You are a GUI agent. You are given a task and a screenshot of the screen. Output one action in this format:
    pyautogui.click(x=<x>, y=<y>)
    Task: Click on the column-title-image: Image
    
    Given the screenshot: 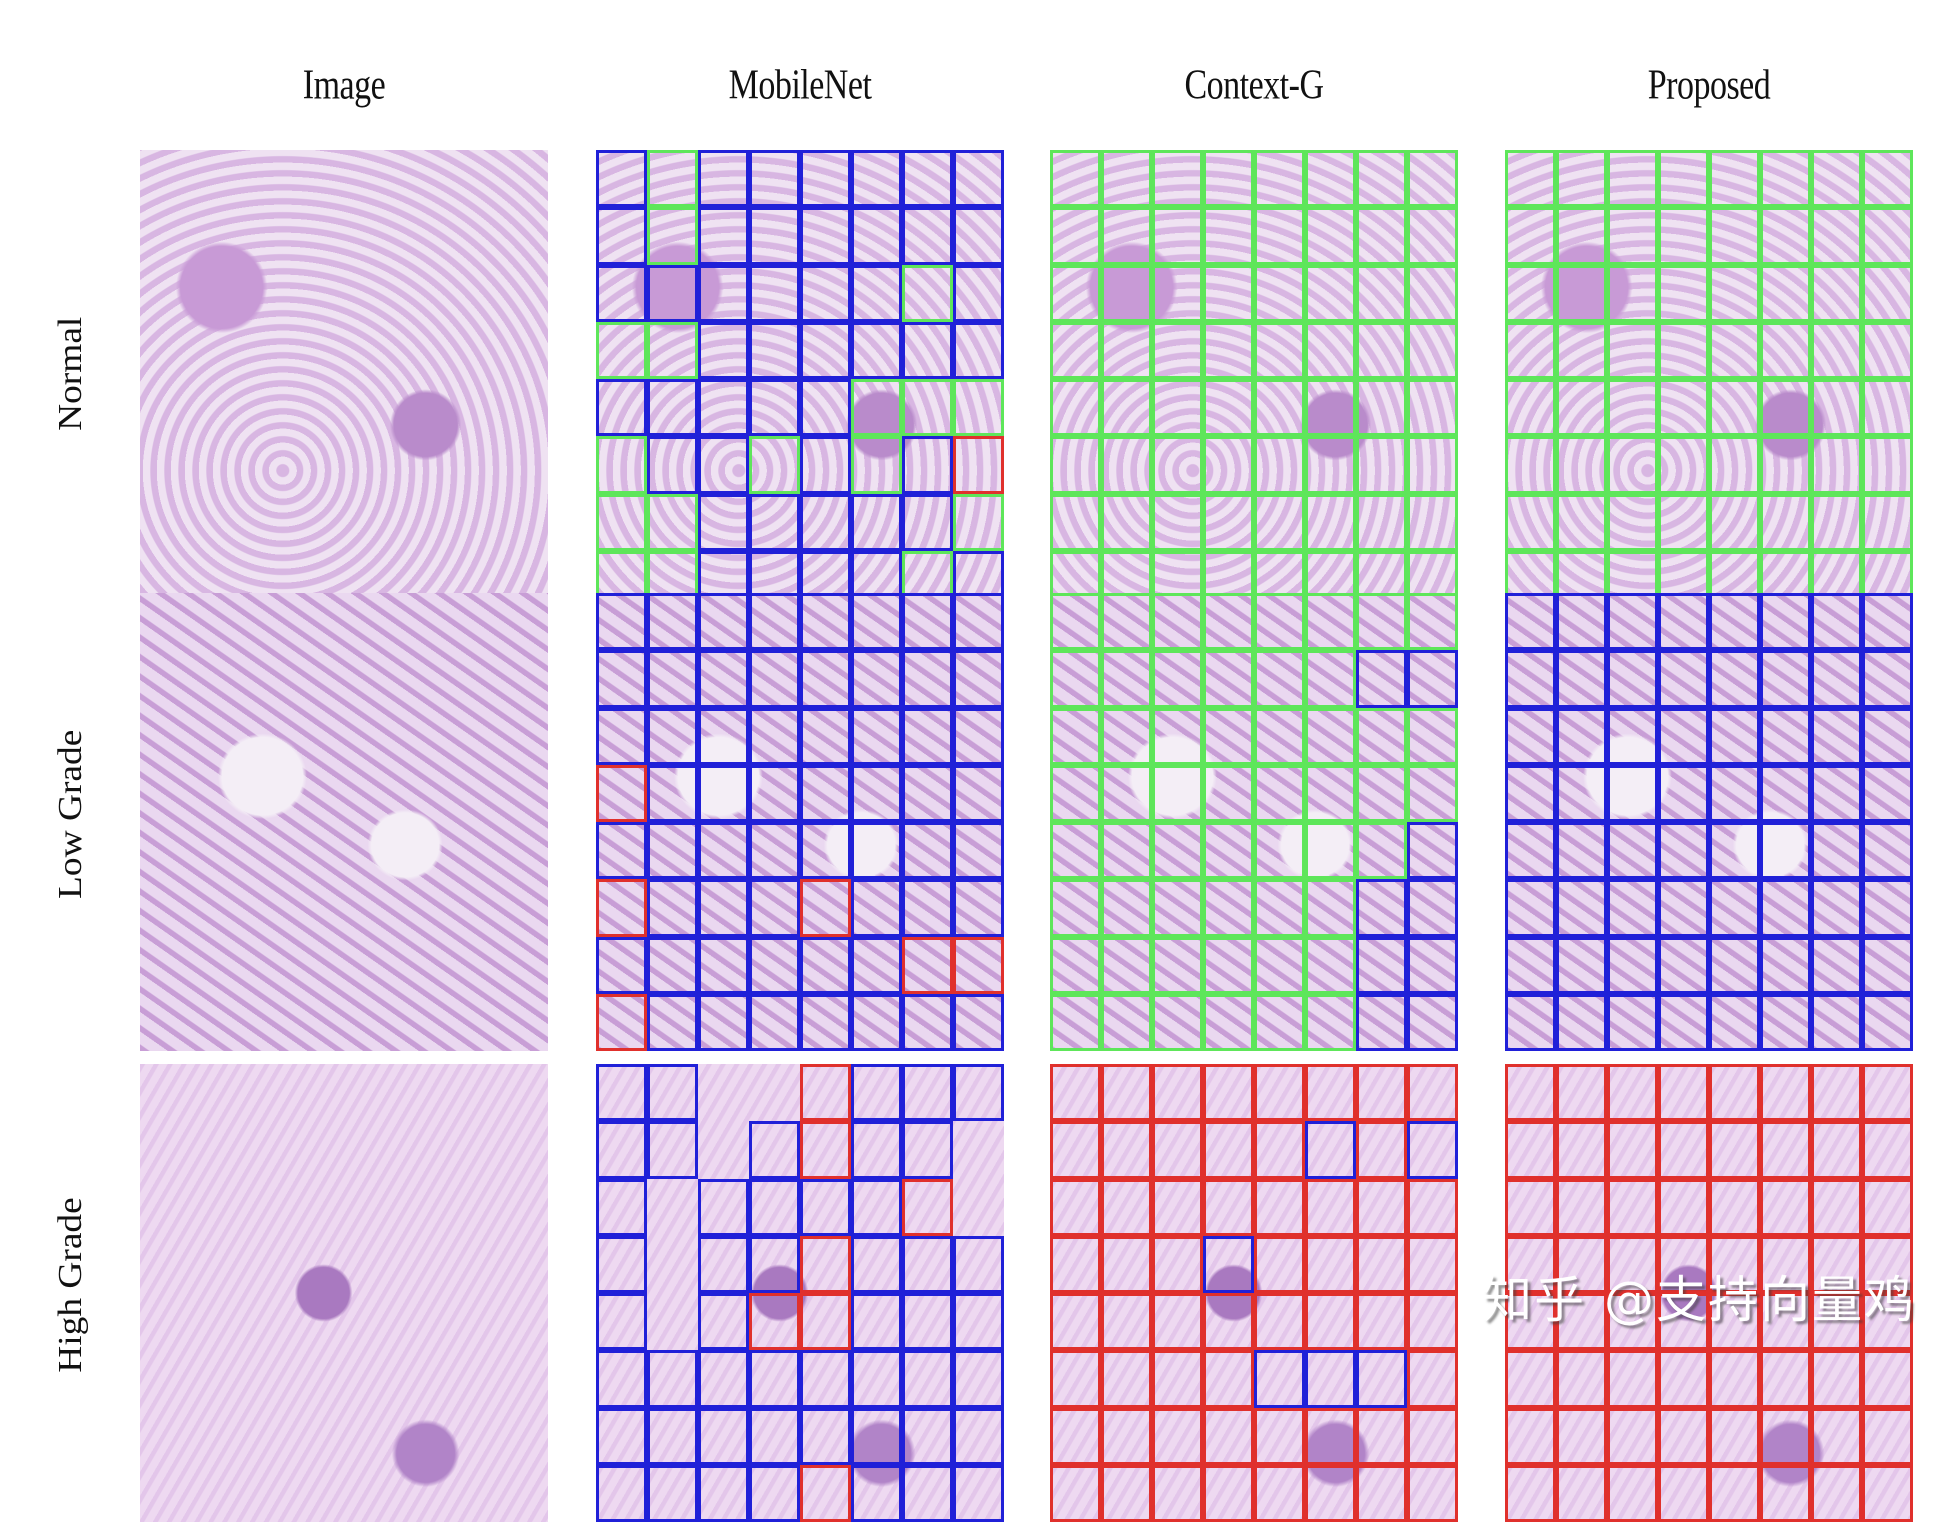 What is the action you would take?
    pyautogui.click(x=344, y=85)
    